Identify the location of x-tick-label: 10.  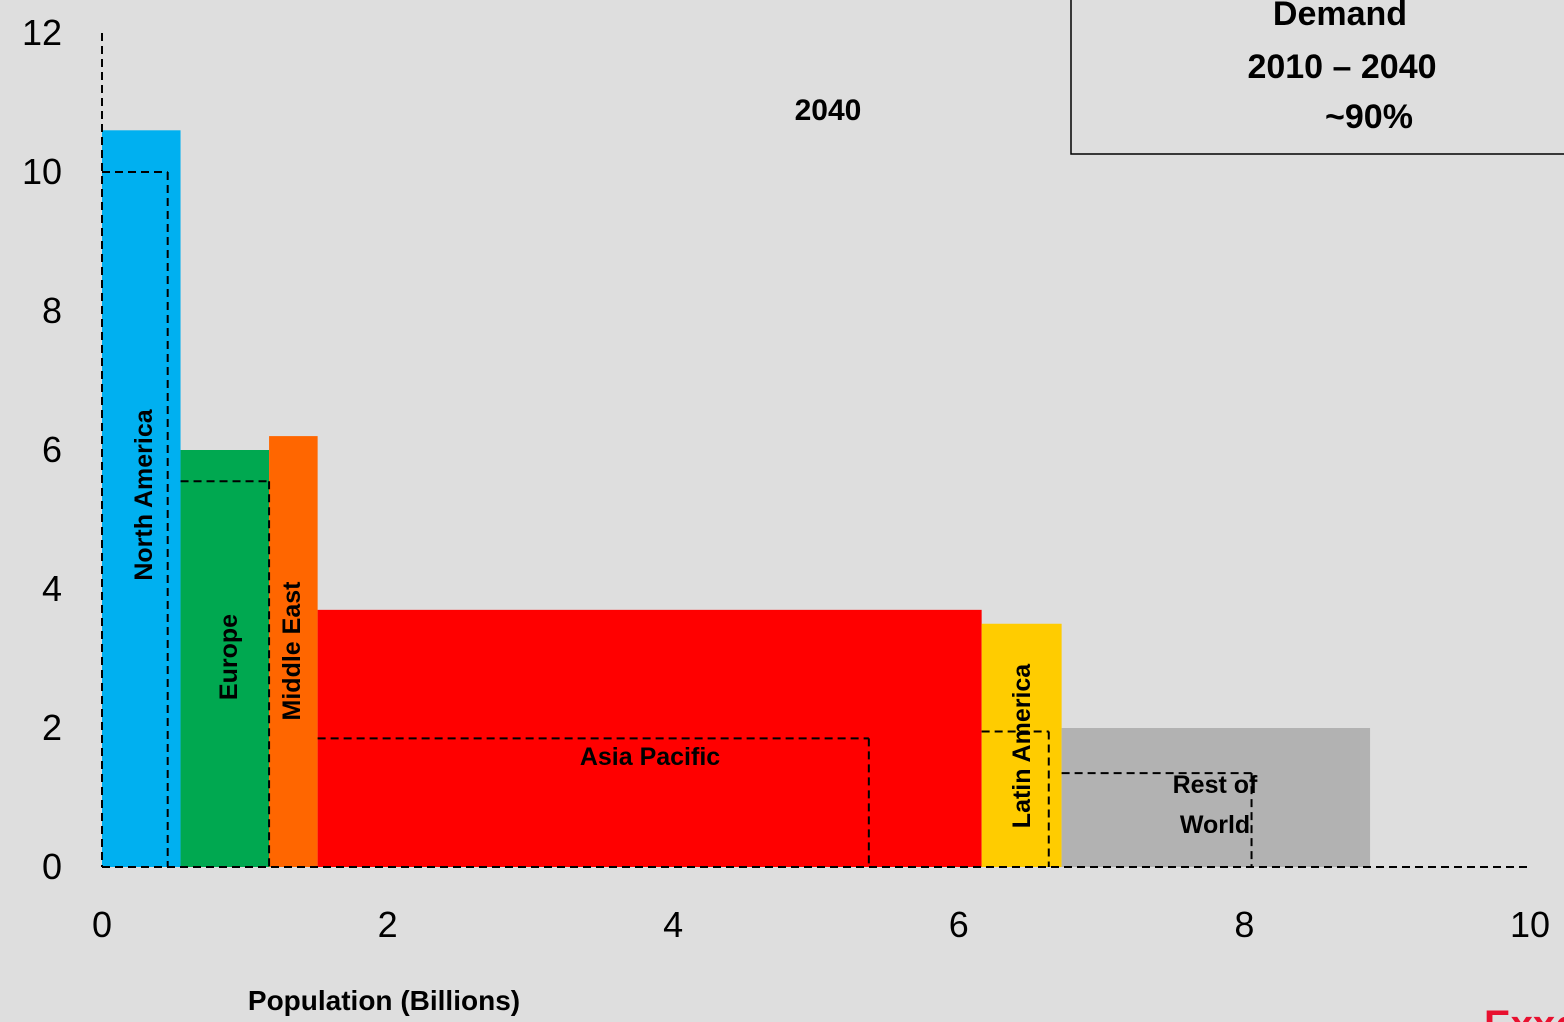
(1530, 924).